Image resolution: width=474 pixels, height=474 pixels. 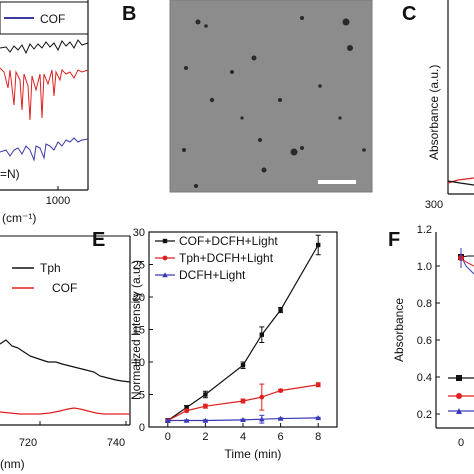 What do you see at coordinates (212, 275) in the screenshot?
I see `legend-label: DCFH+Light` at bounding box center [212, 275].